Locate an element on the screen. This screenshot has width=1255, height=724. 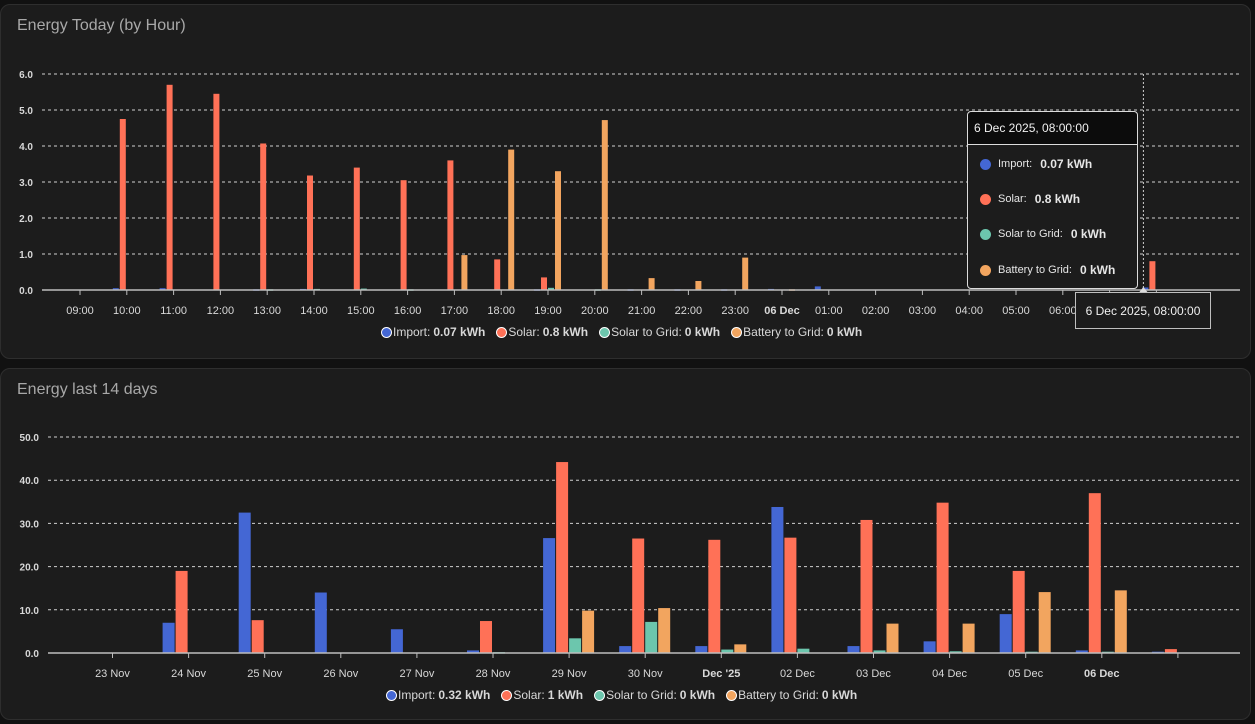
axis-pointer-caret-icon is located at coordinates (1143, 289).